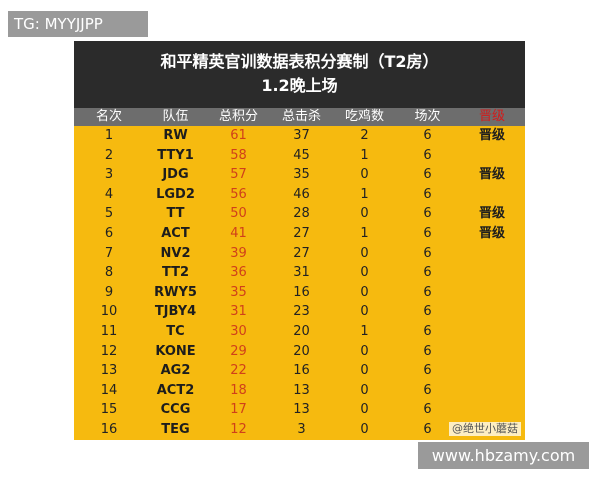  Describe the element at coordinates (109, 233) in the screenshot. I see `rank-cell: 6` at that location.